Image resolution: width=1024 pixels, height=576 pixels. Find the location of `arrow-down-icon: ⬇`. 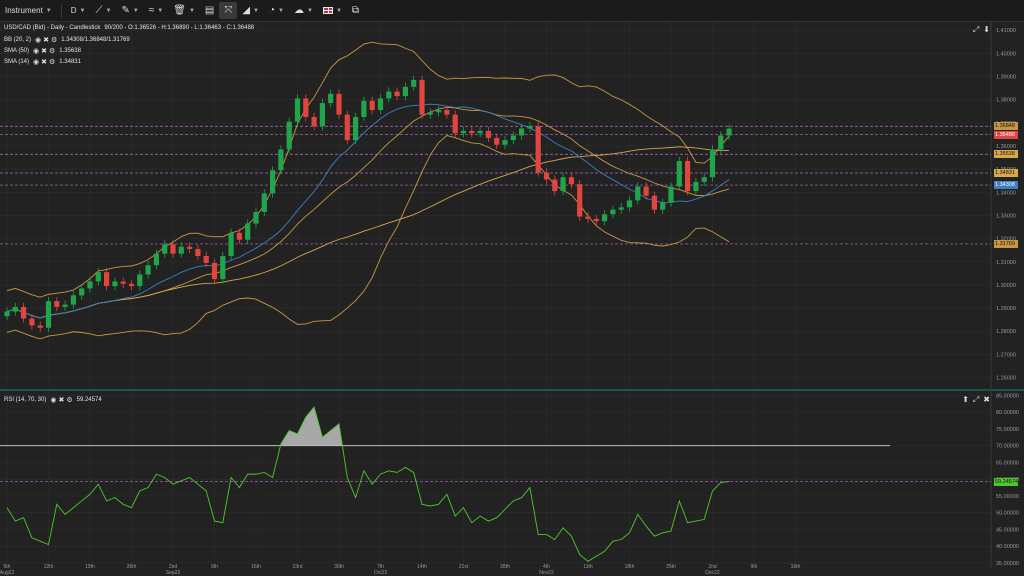

arrow-down-icon: ⬇ is located at coordinates (986, 29).